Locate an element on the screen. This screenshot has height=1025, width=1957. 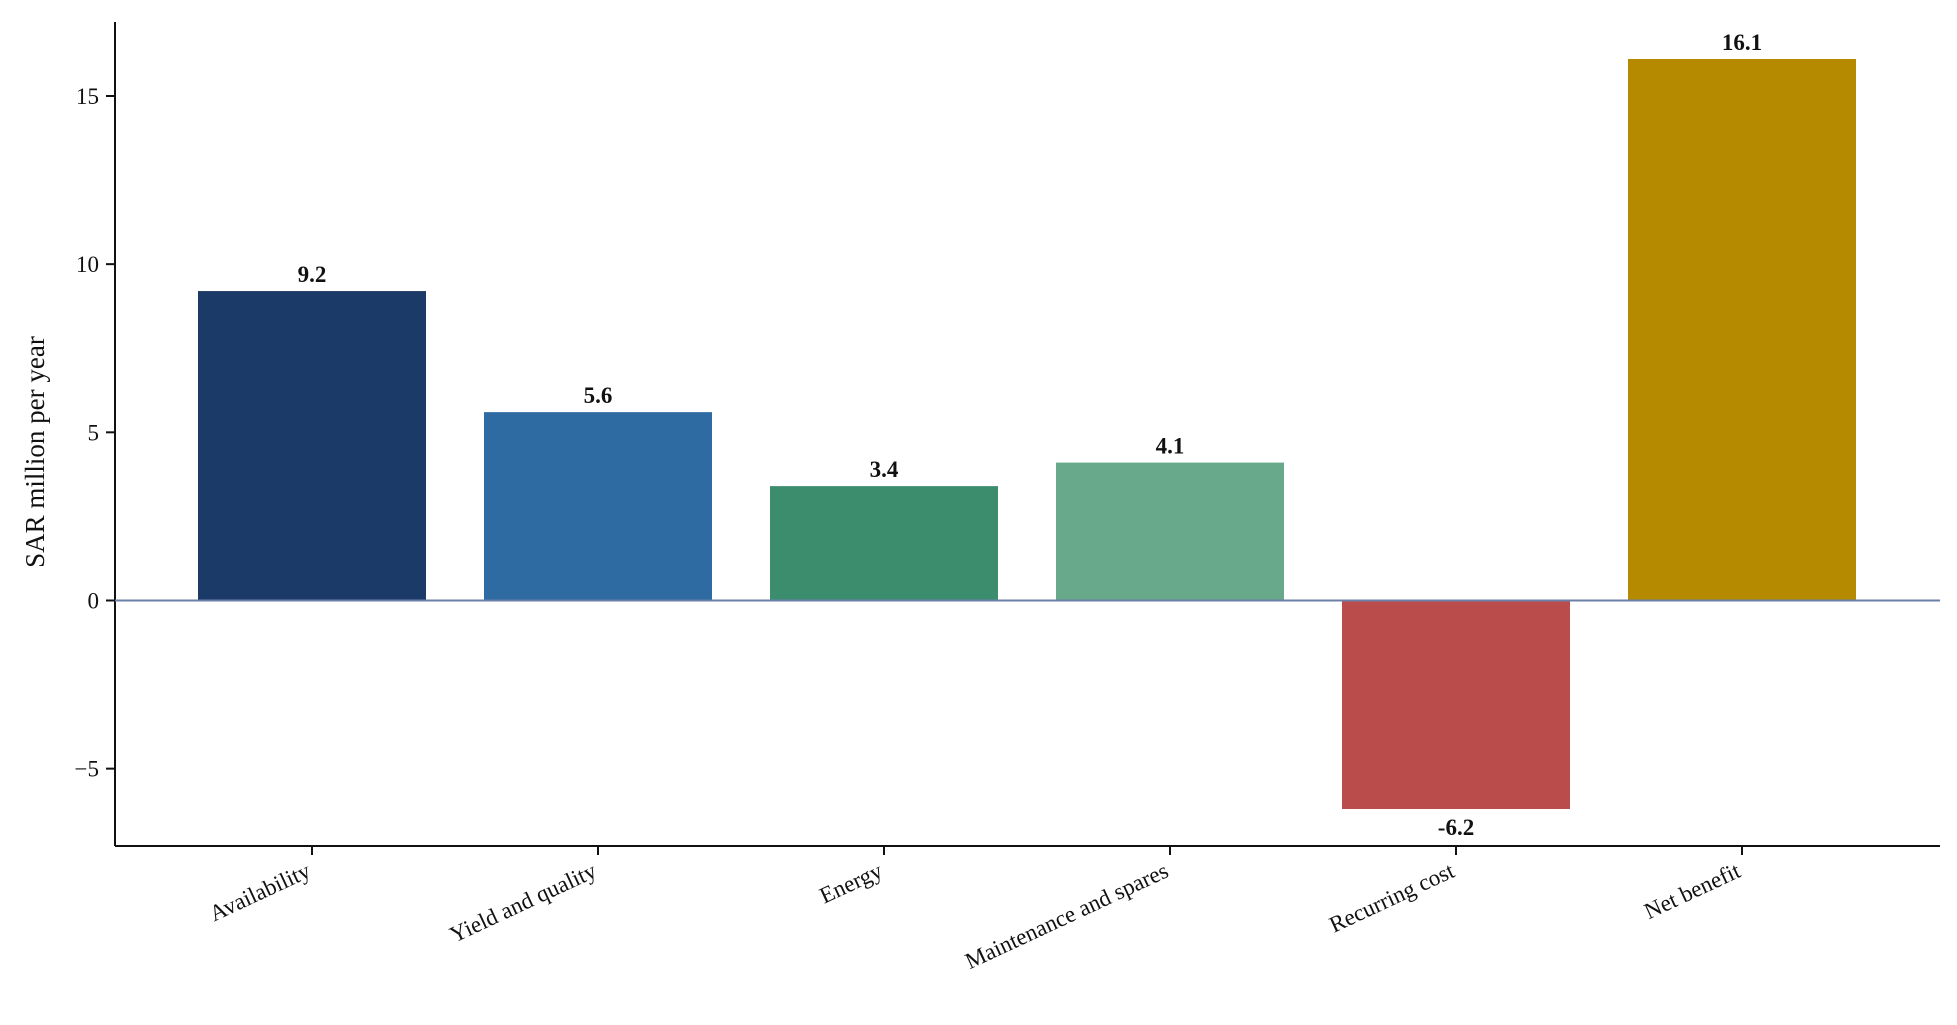
y-tick-label: 15 is located at coordinates (87, 96).